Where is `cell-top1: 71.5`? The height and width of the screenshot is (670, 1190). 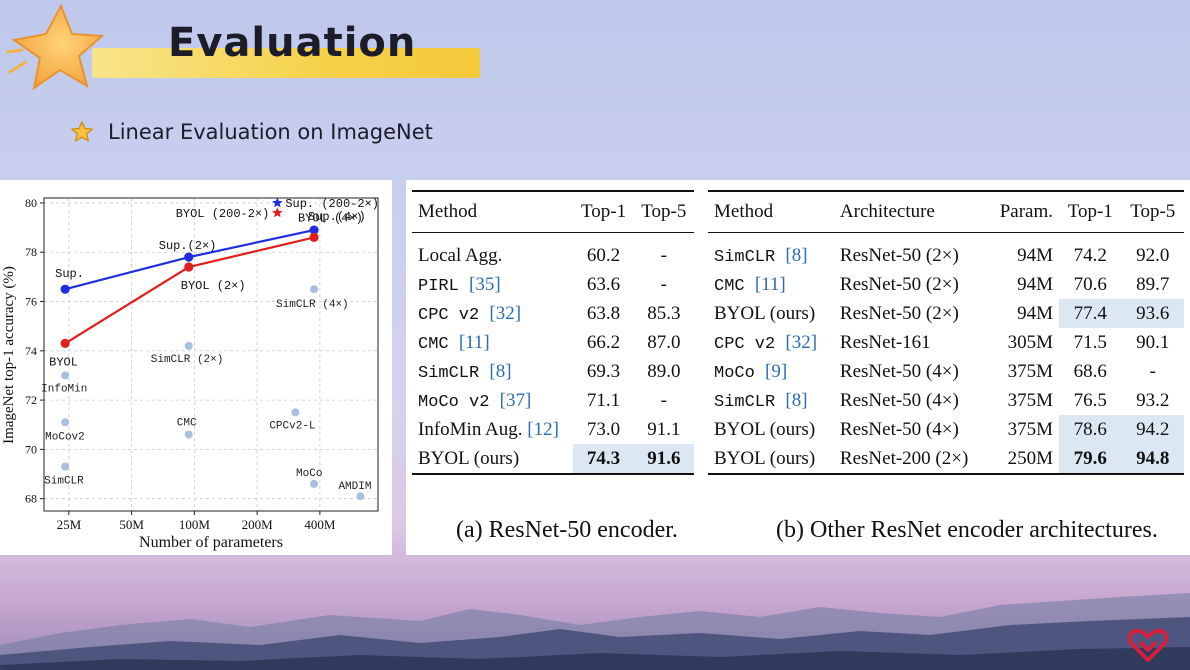 cell-top1: 71.5 is located at coordinates (1090, 342).